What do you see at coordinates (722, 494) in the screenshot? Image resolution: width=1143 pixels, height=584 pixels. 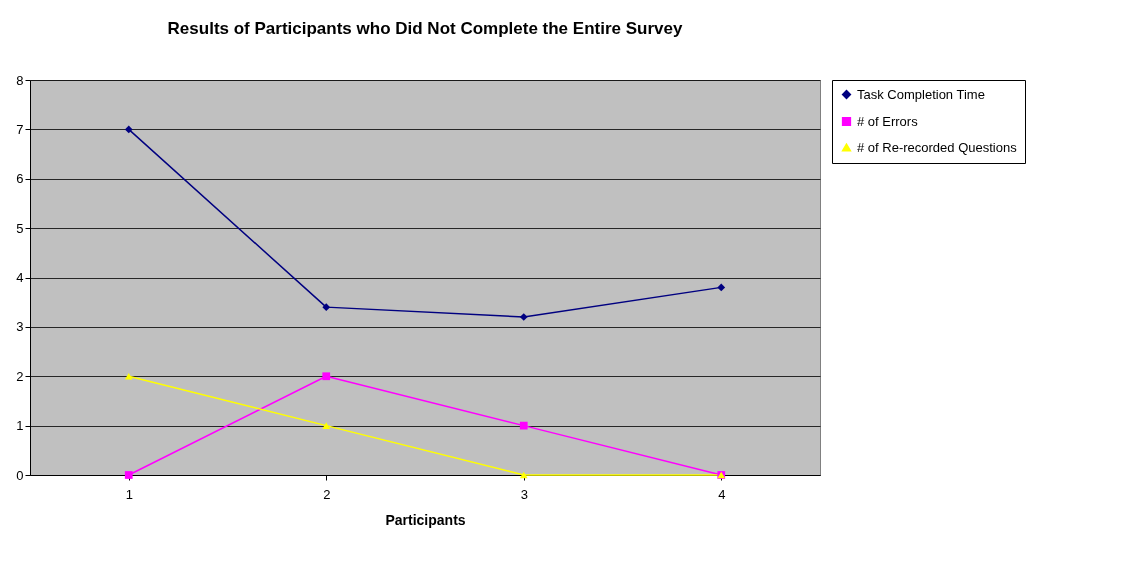 I see `x-tick-label: 4` at bounding box center [722, 494].